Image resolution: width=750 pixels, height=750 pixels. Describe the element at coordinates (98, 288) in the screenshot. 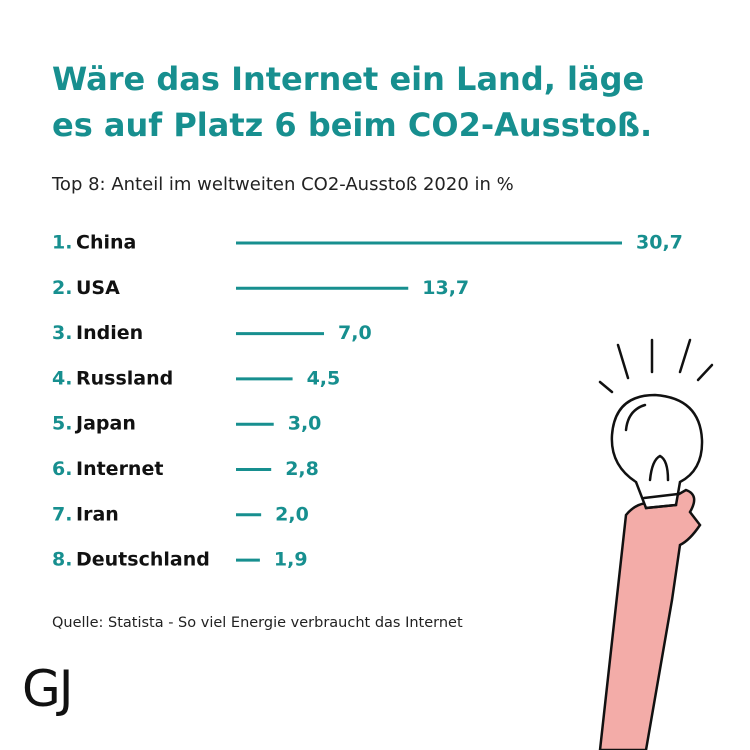

I see `category-label: USA` at that location.